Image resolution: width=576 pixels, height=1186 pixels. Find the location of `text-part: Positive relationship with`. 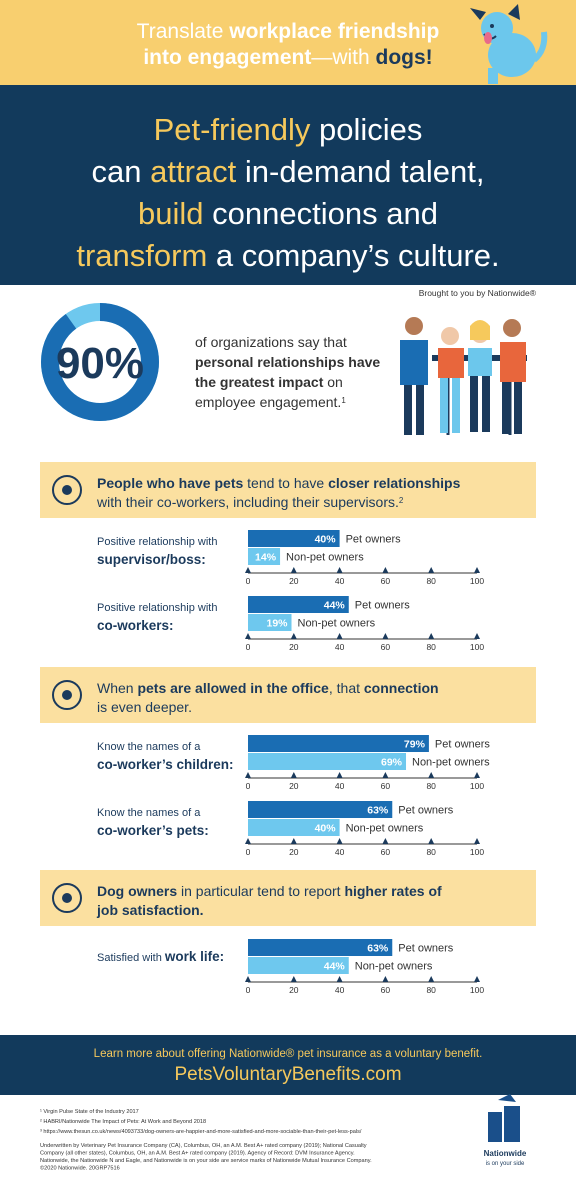

text-part: Positive relationship with is located at coordinates (157, 608).